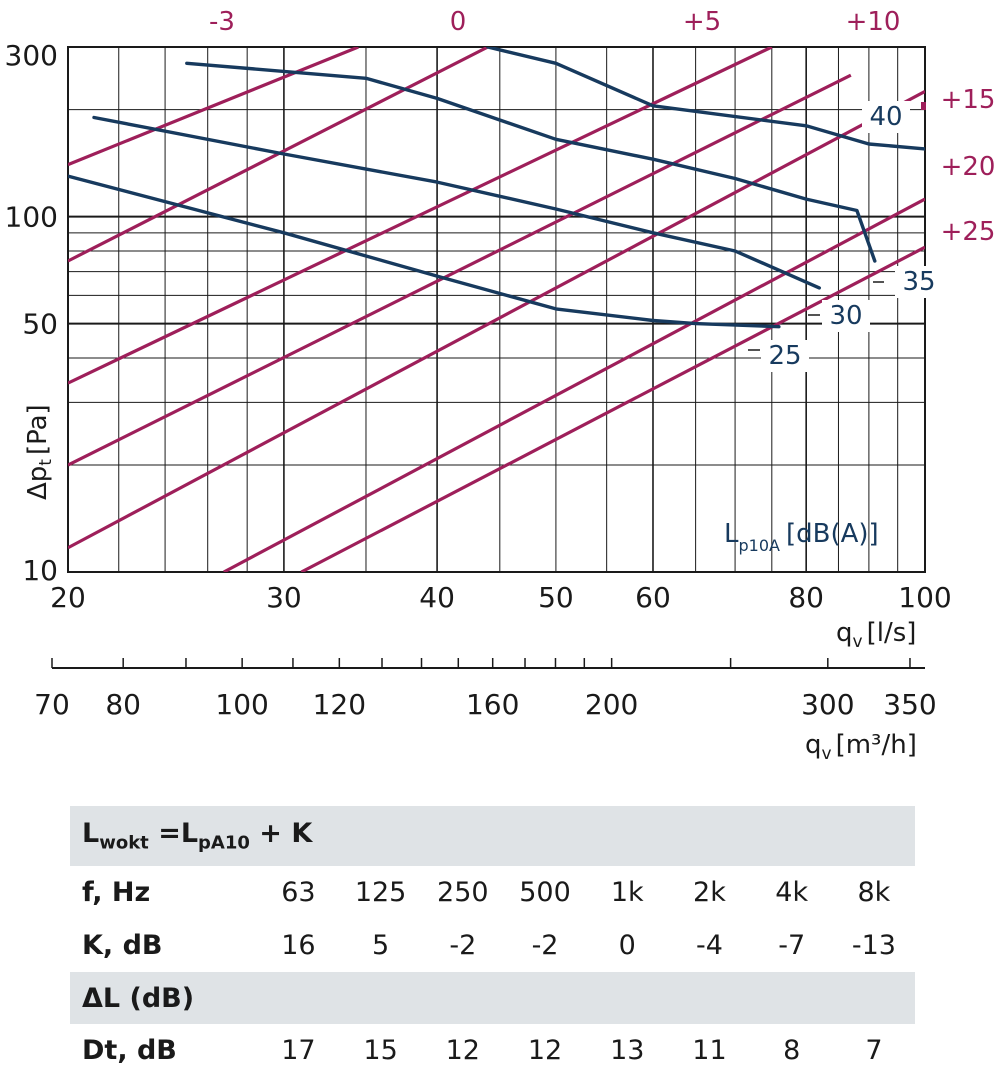 The image size is (1000, 1077). Describe the element at coordinates (806, 597) in the screenshot. I see `x-tick-label: 80` at that location.